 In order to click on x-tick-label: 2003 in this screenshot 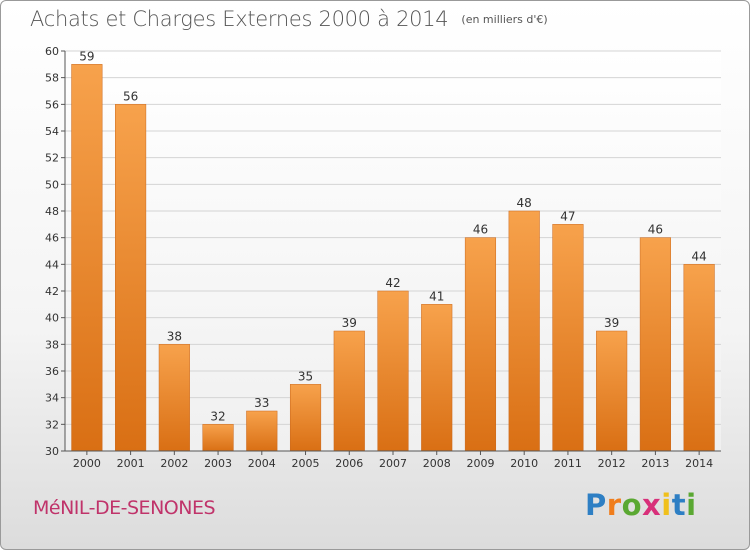, I will do `click(218, 463)`.